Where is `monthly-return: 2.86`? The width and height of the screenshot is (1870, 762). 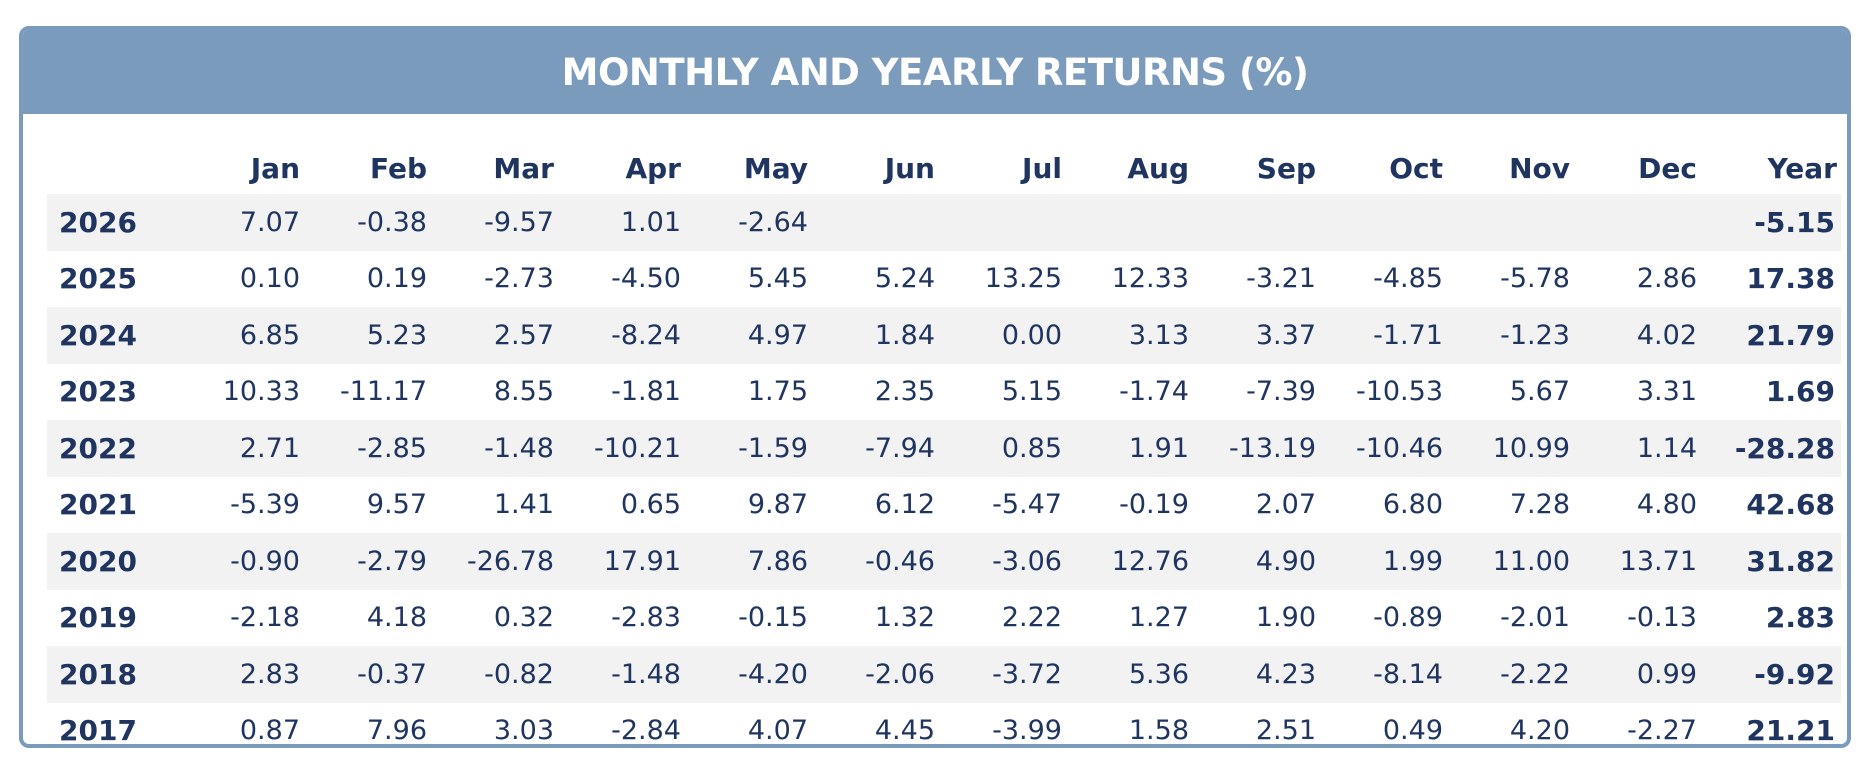
monthly-return: 2.86 is located at coordinates (1666, 279).